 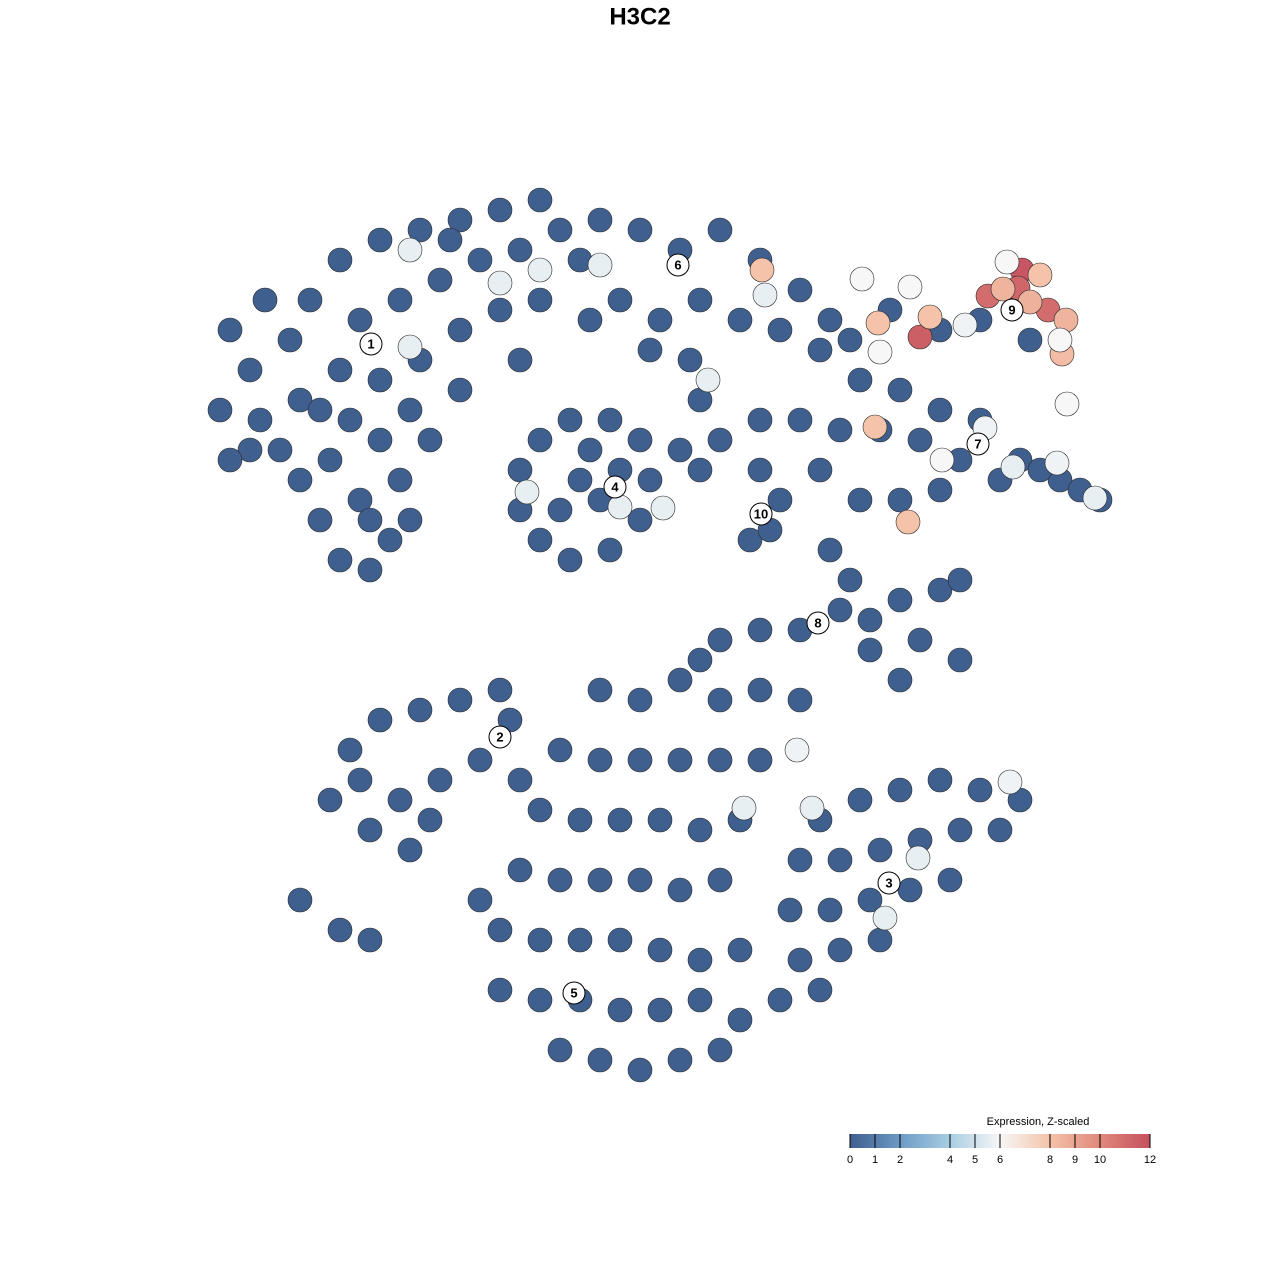 What do you see at coordinates (950, 1160) in the screenshot?
I see `colorbar-tick-label: 4` at bounding box center [950, 1160].